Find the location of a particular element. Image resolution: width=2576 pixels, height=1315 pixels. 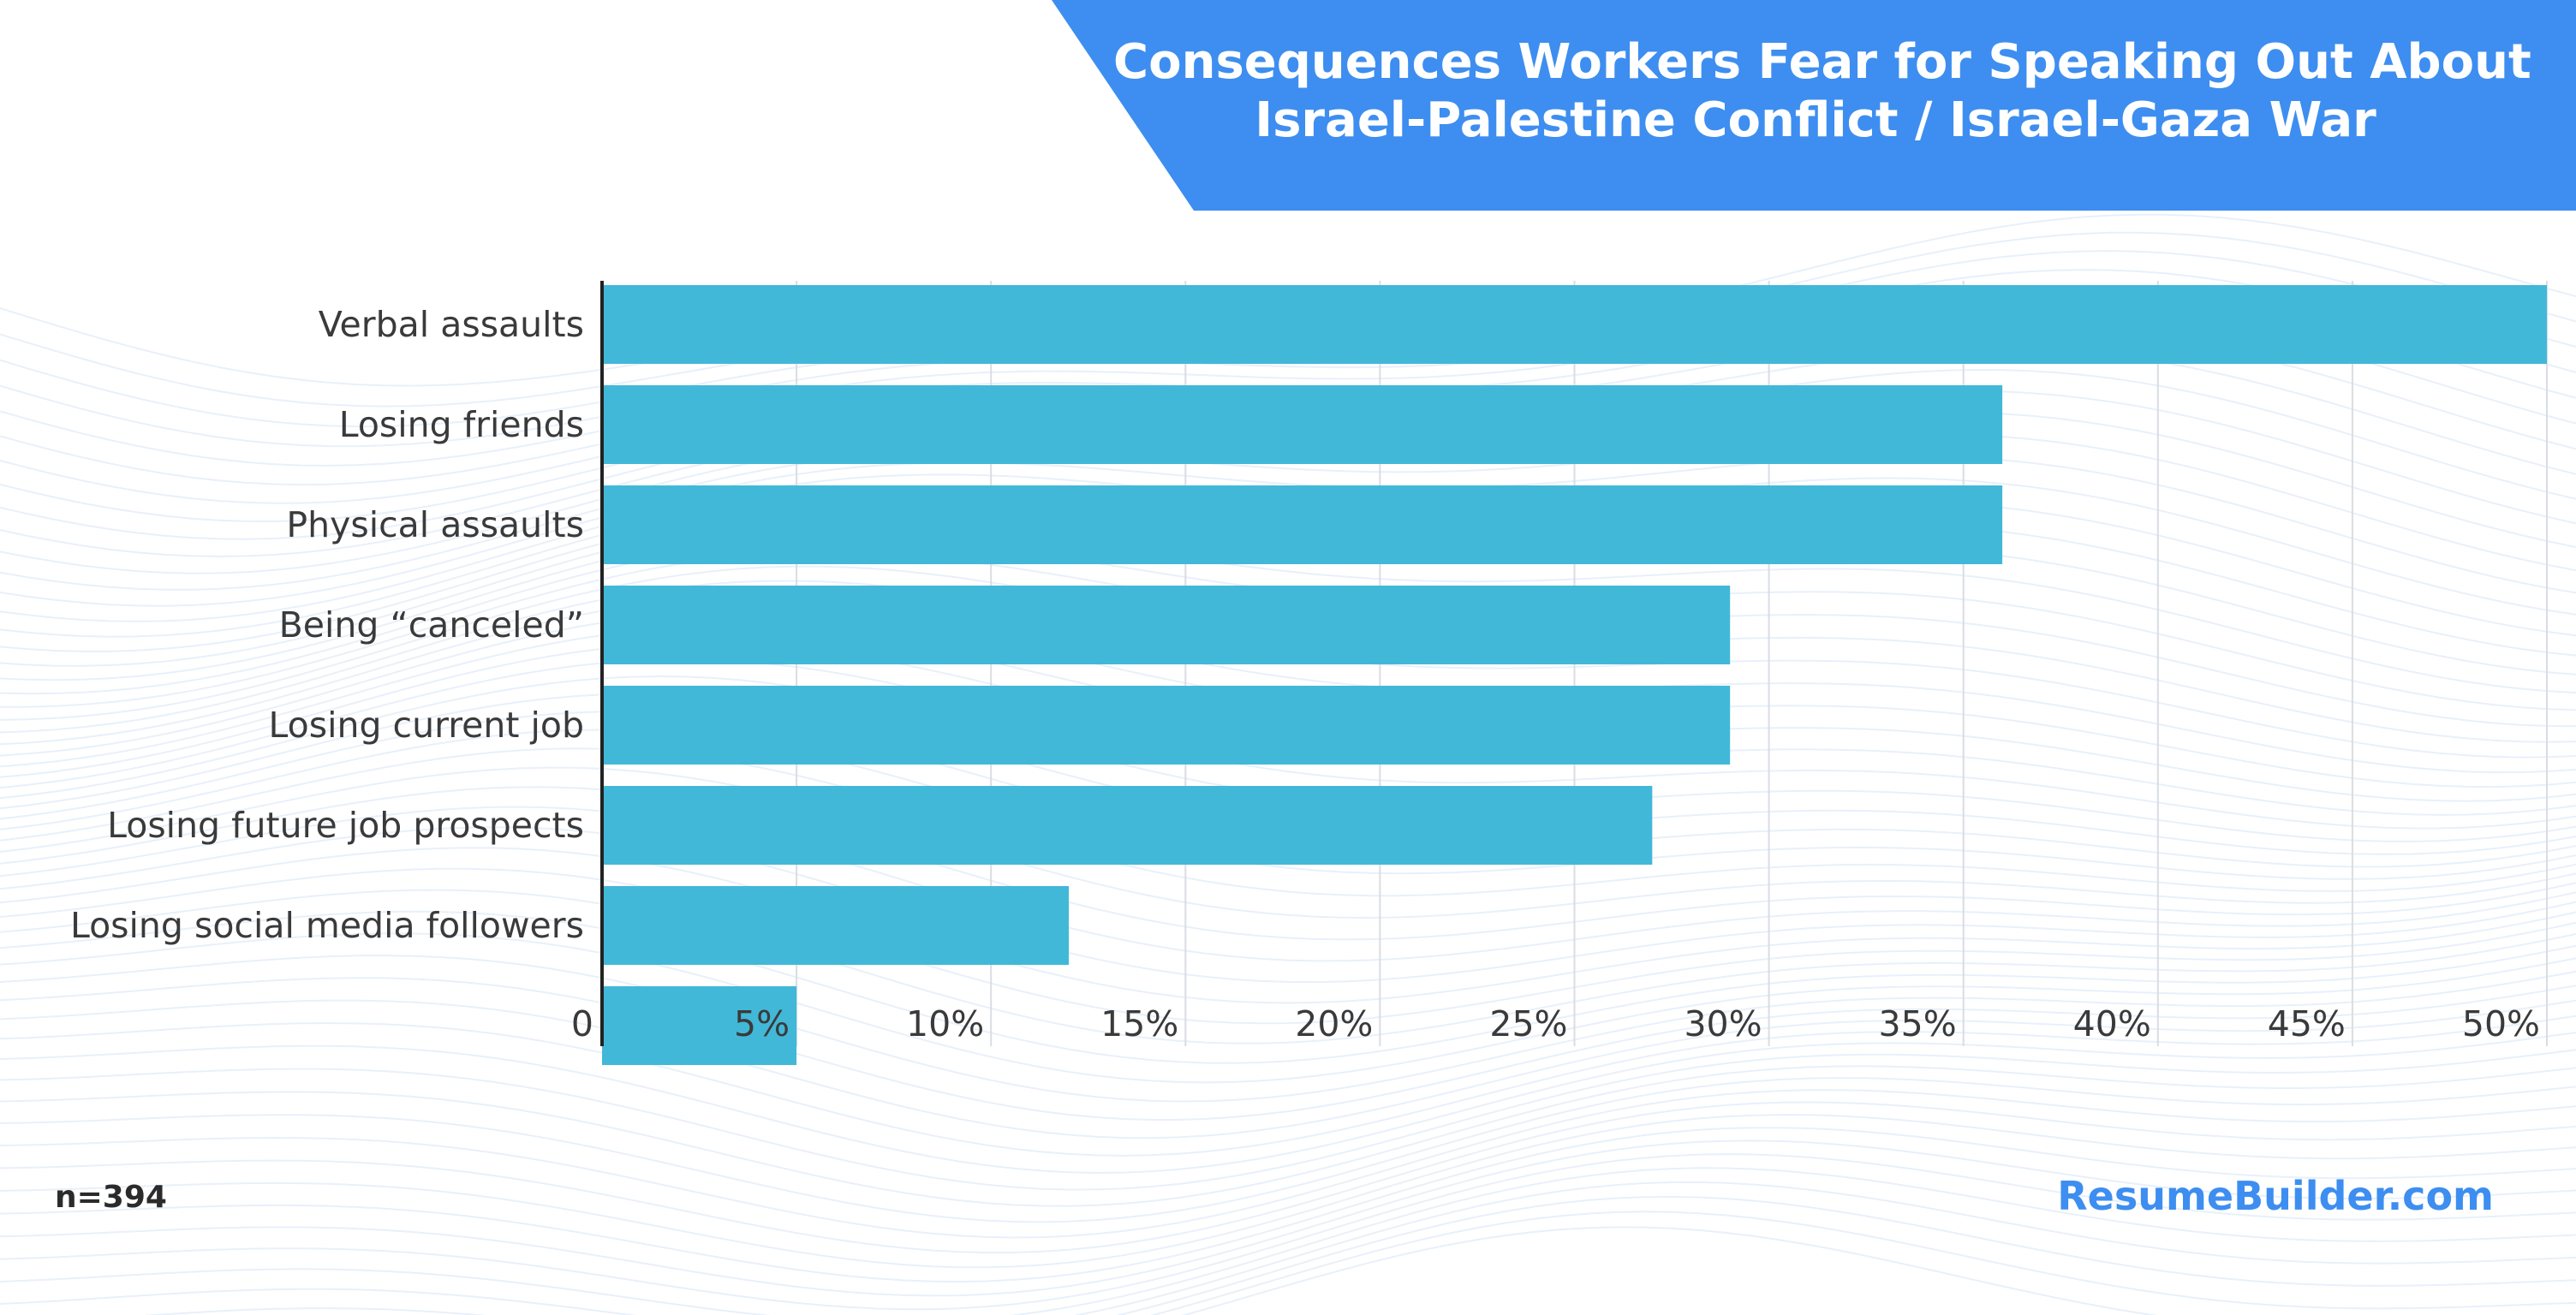

sample-size-note: n=394 is located at coordinates (111, 1197).